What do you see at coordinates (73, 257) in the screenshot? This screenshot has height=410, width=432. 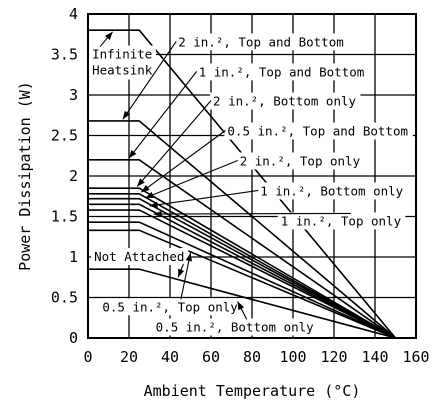 I see `y-tick-label: 1` at bounding box center [73, 257].